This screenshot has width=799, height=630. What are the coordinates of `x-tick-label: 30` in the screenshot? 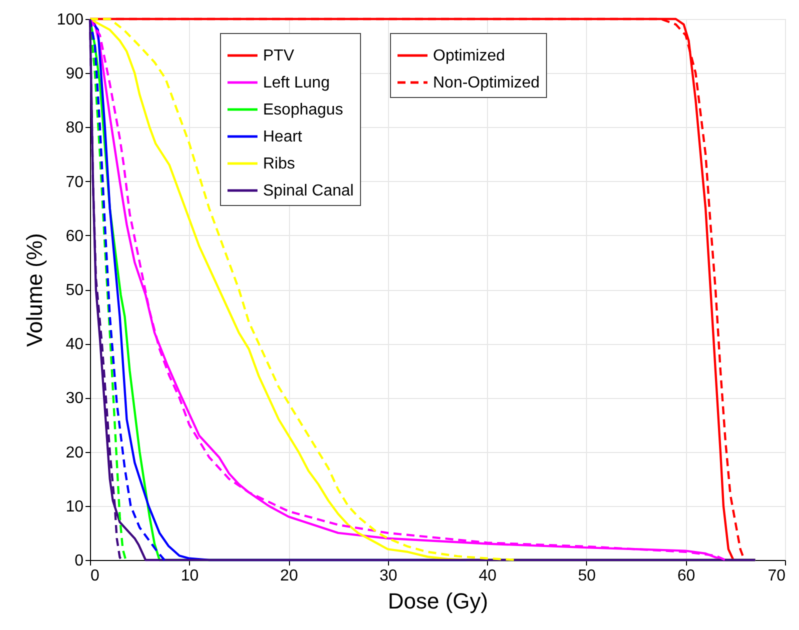 It's located at (388, 576).